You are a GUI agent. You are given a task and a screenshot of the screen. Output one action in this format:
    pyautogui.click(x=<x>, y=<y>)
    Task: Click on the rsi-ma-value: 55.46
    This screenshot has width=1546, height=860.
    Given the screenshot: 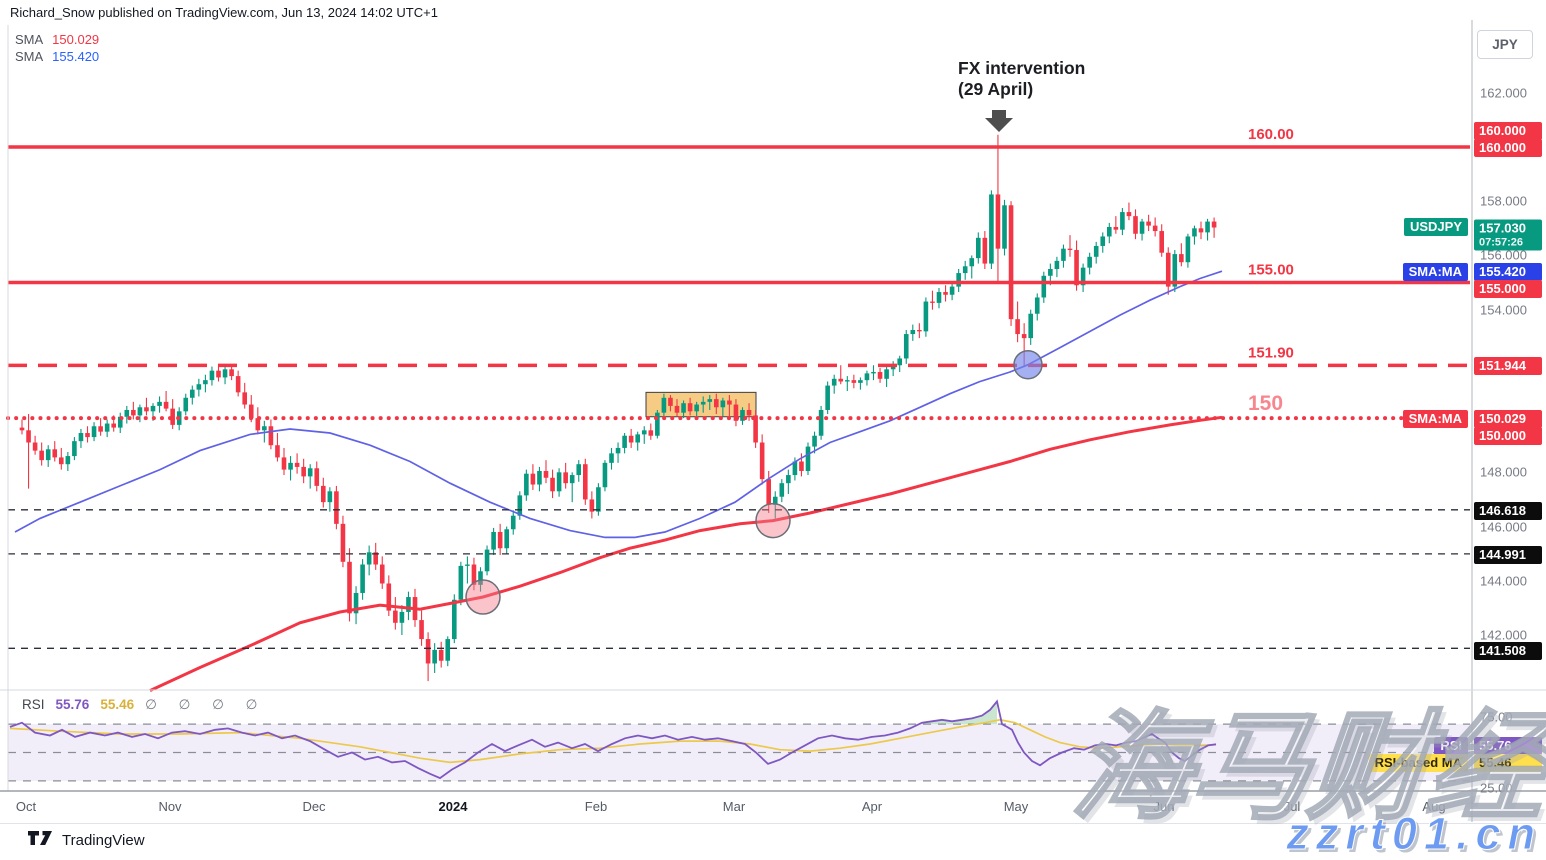 What is the action you would take?
    pyautogui.click(x=117, y=704)
    